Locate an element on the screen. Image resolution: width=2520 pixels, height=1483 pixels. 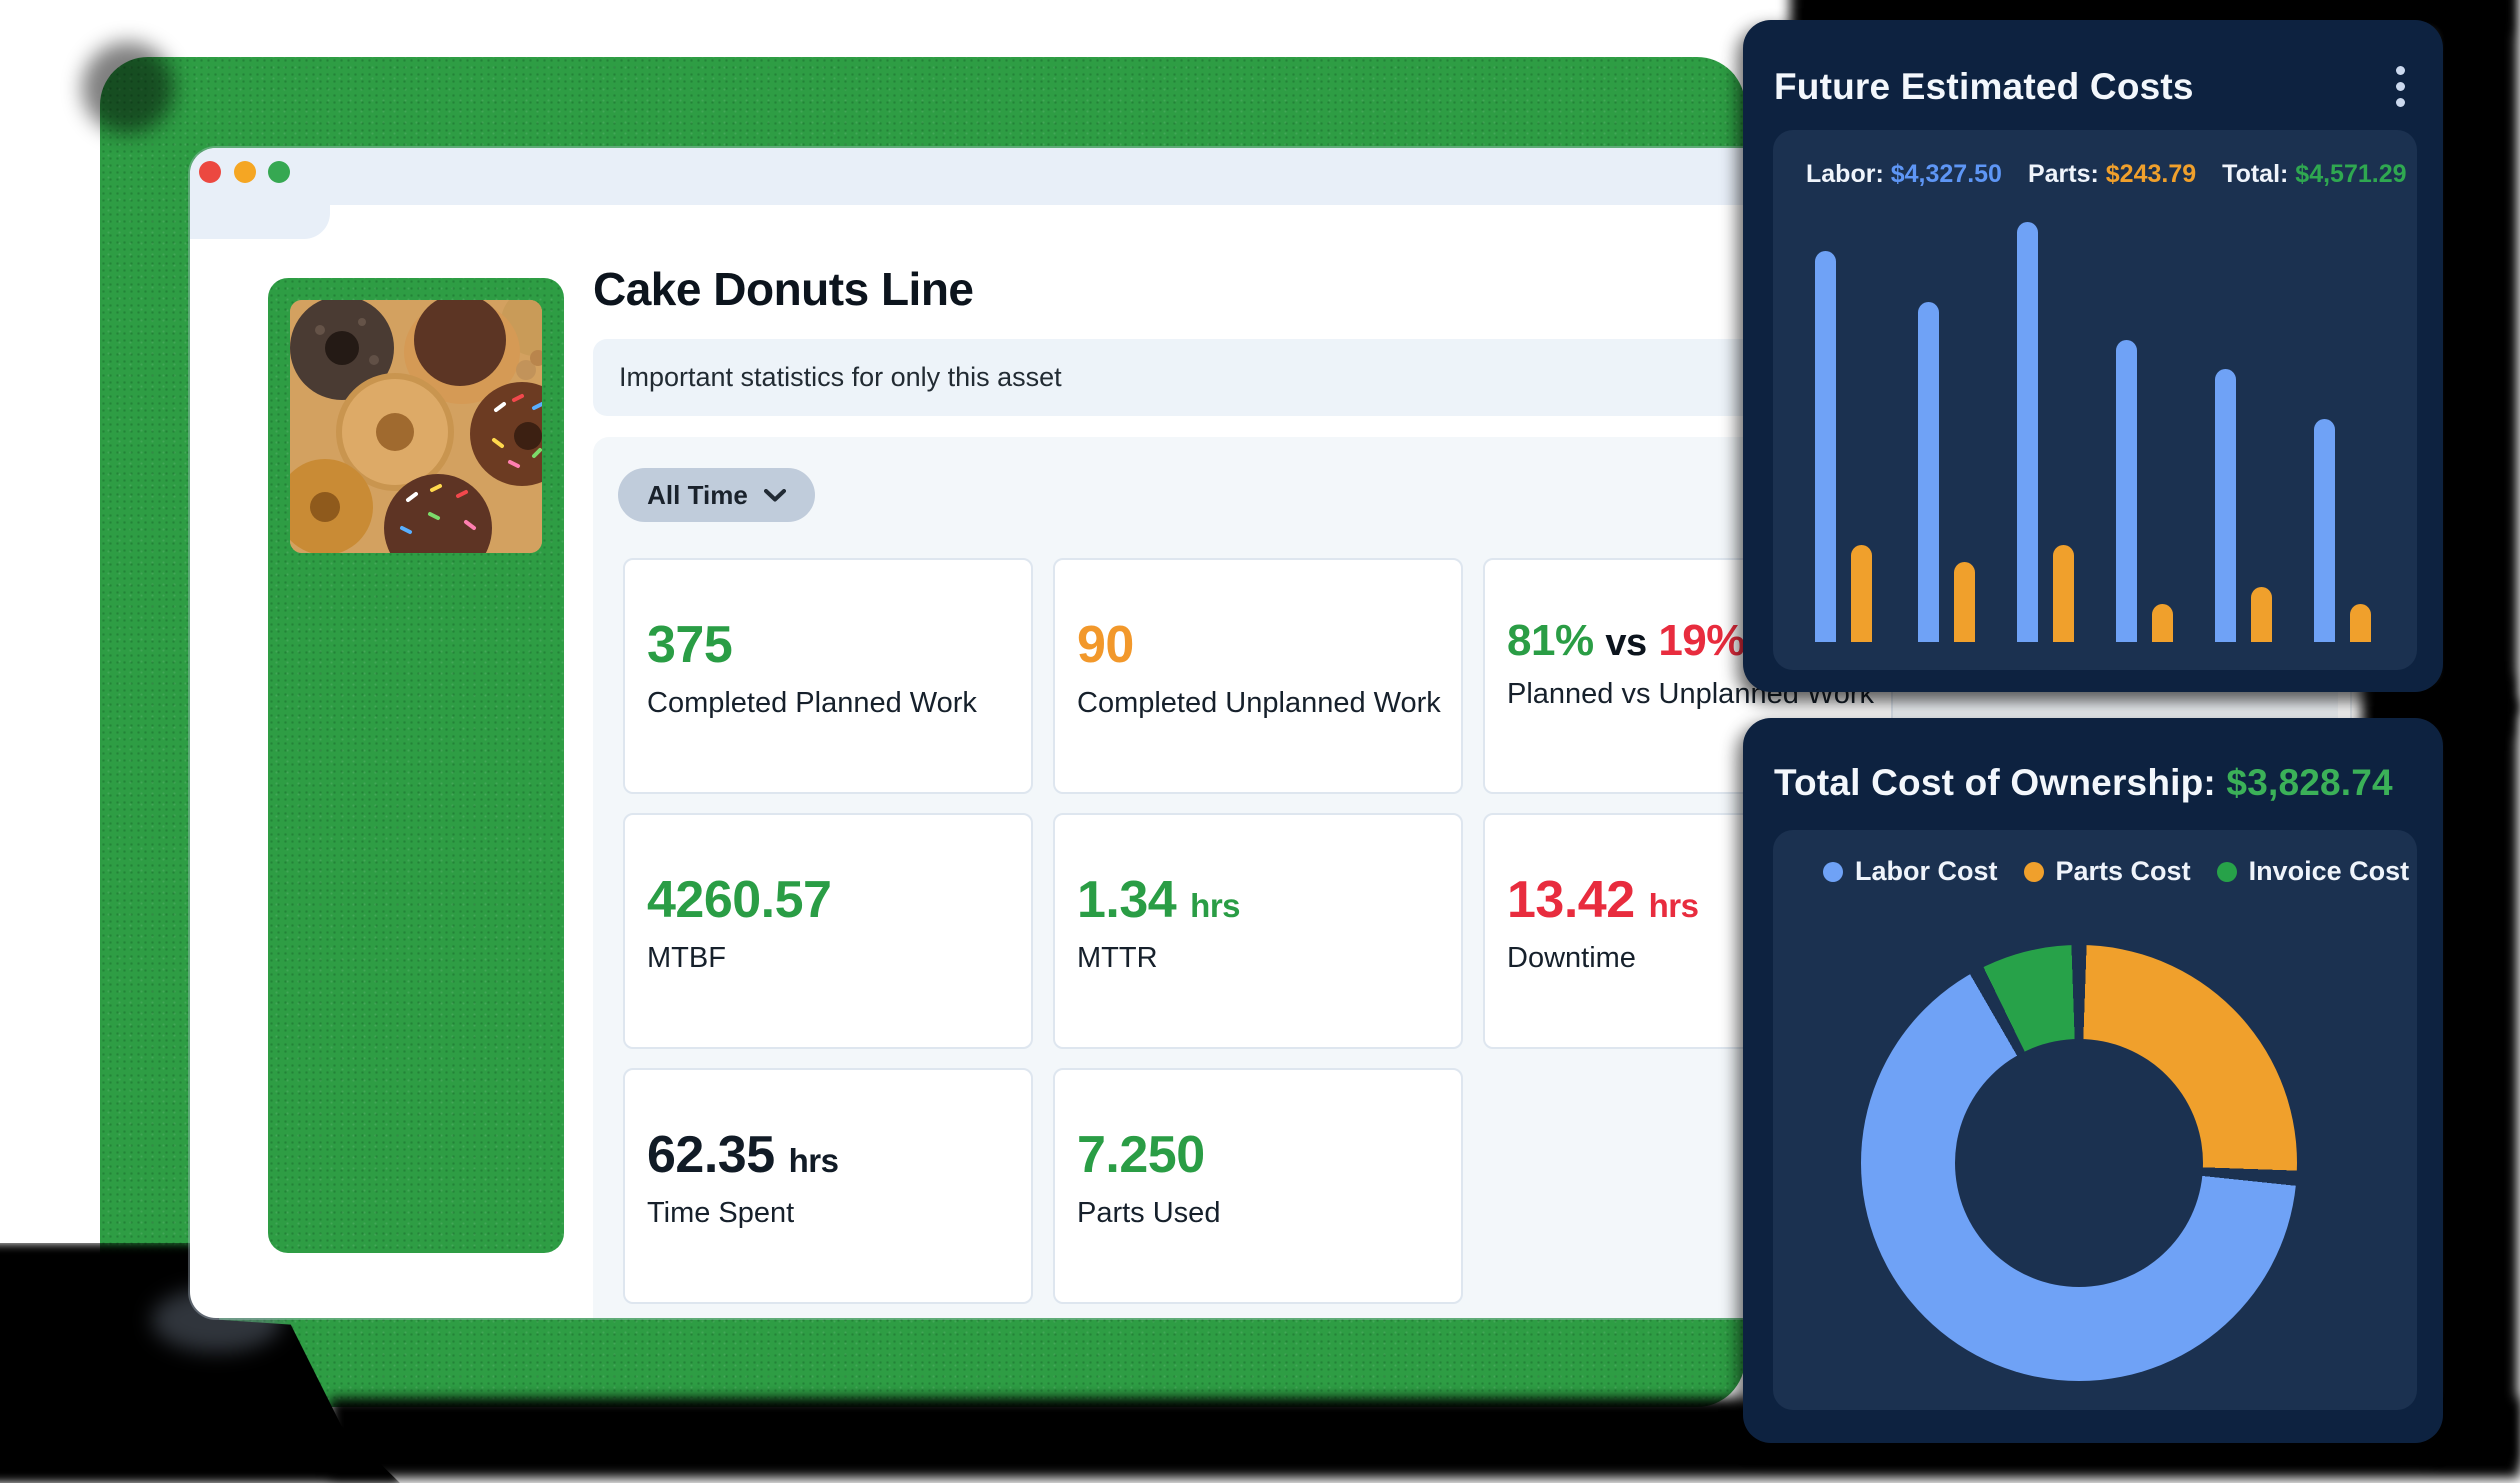
stat-card-mttr: 1.34 hrs MTTR is located at coordinates (1258, 931).